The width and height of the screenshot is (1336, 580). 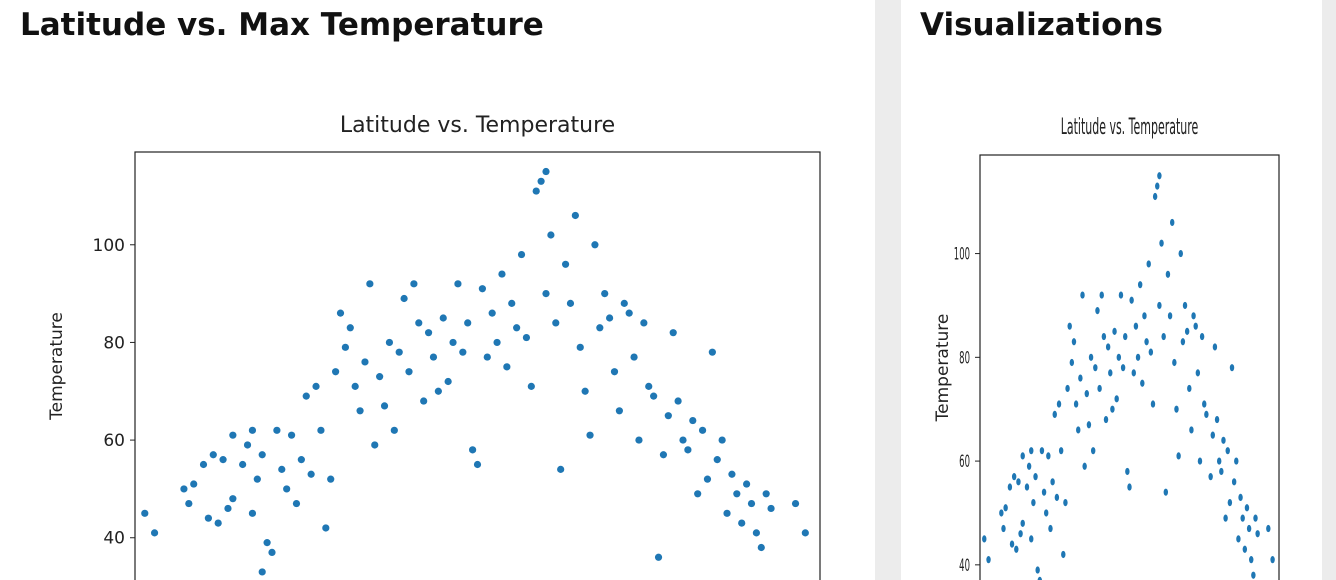 I want to click on y-tick-label: 40, so click(x=114, y=539).